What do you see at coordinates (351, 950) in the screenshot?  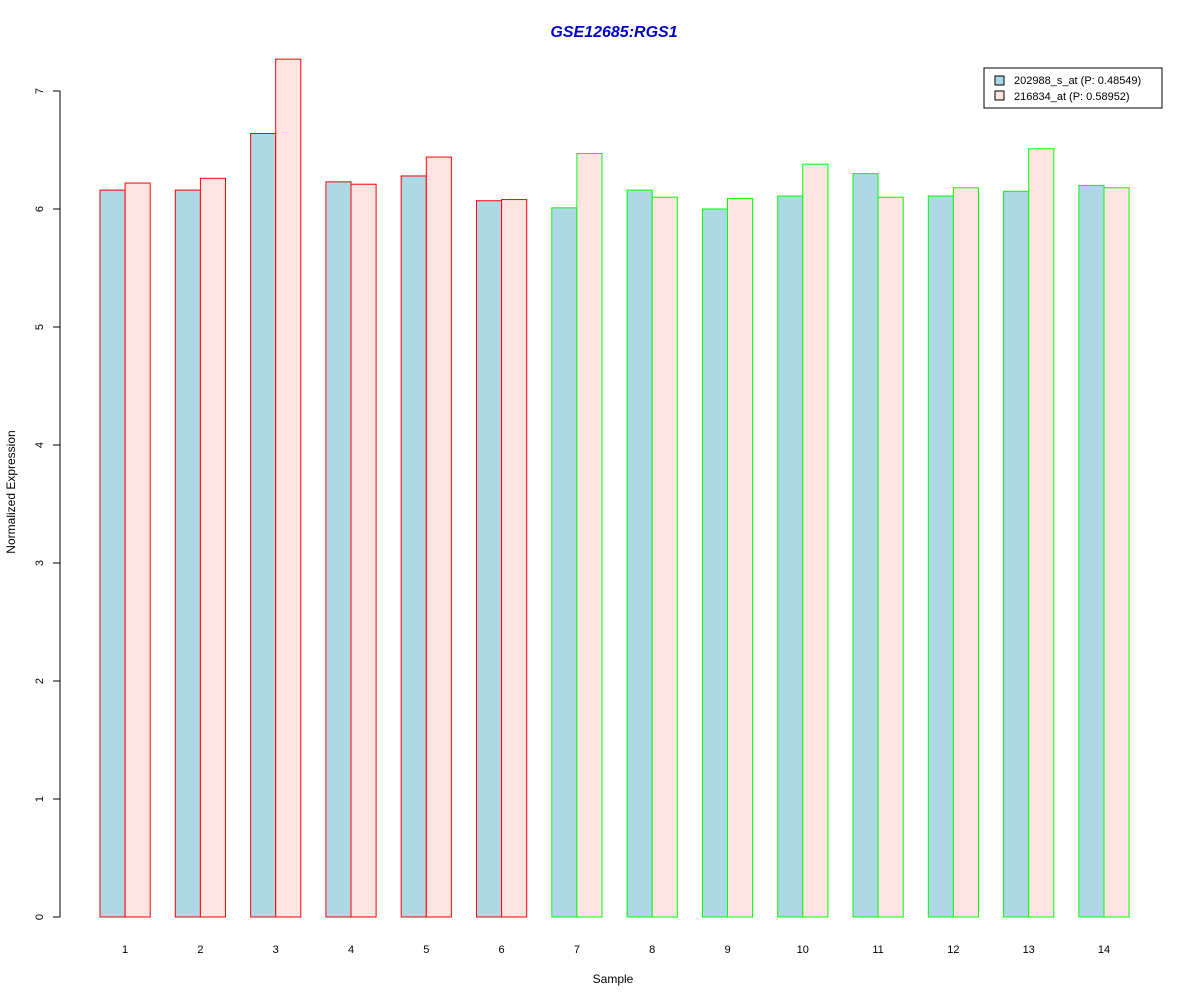 I see `x-tick-label-4: 4` at bounding box center [351, 950].